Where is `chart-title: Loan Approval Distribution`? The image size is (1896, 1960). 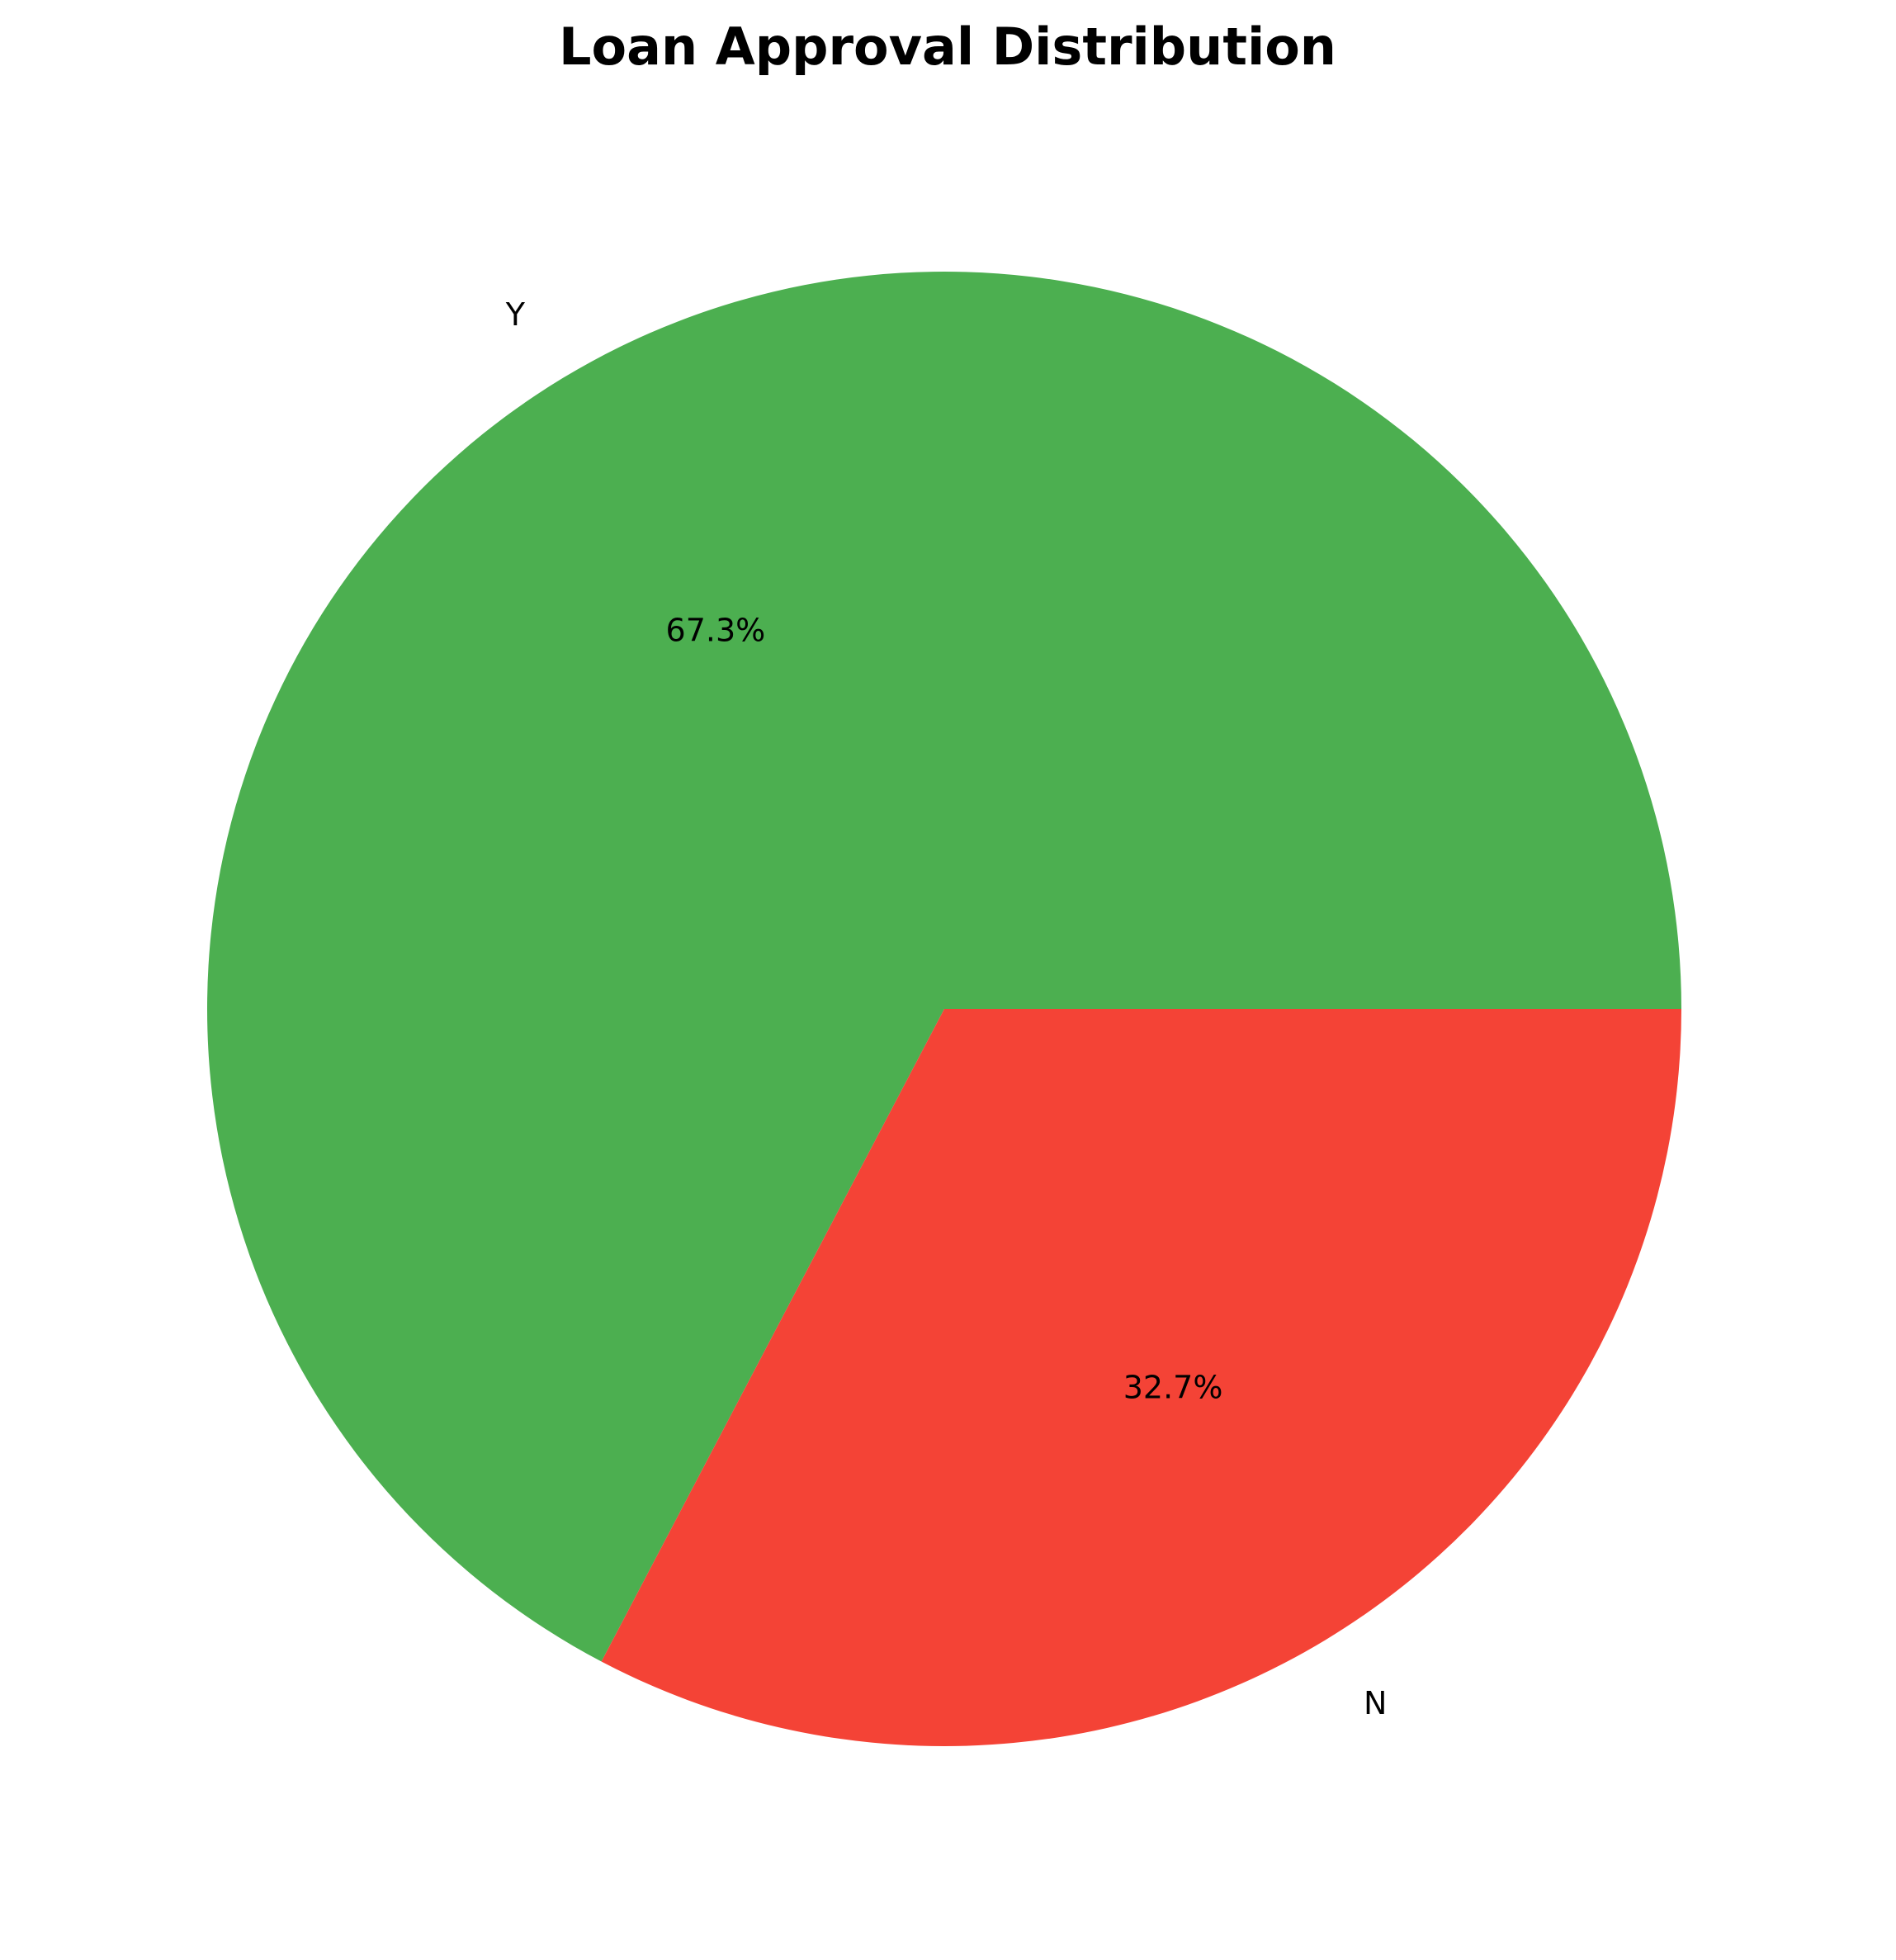 chart-title: Loan Approval Distribution is located at coordinates (947, 47).